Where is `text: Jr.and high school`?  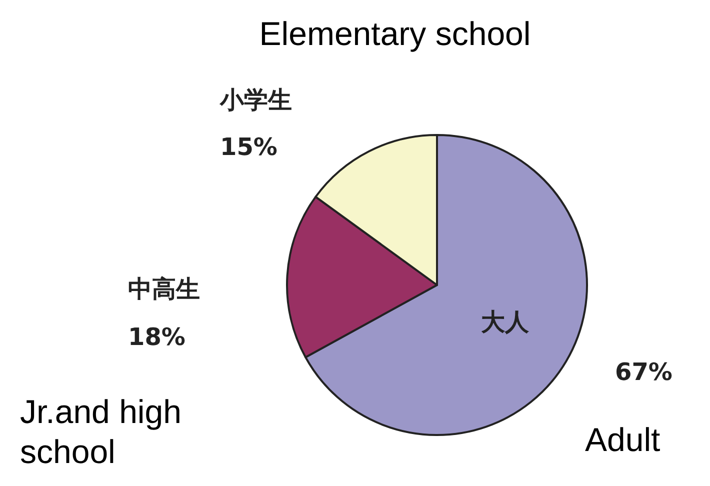
text: Jr.and high school is located at coordinates (101, 432).